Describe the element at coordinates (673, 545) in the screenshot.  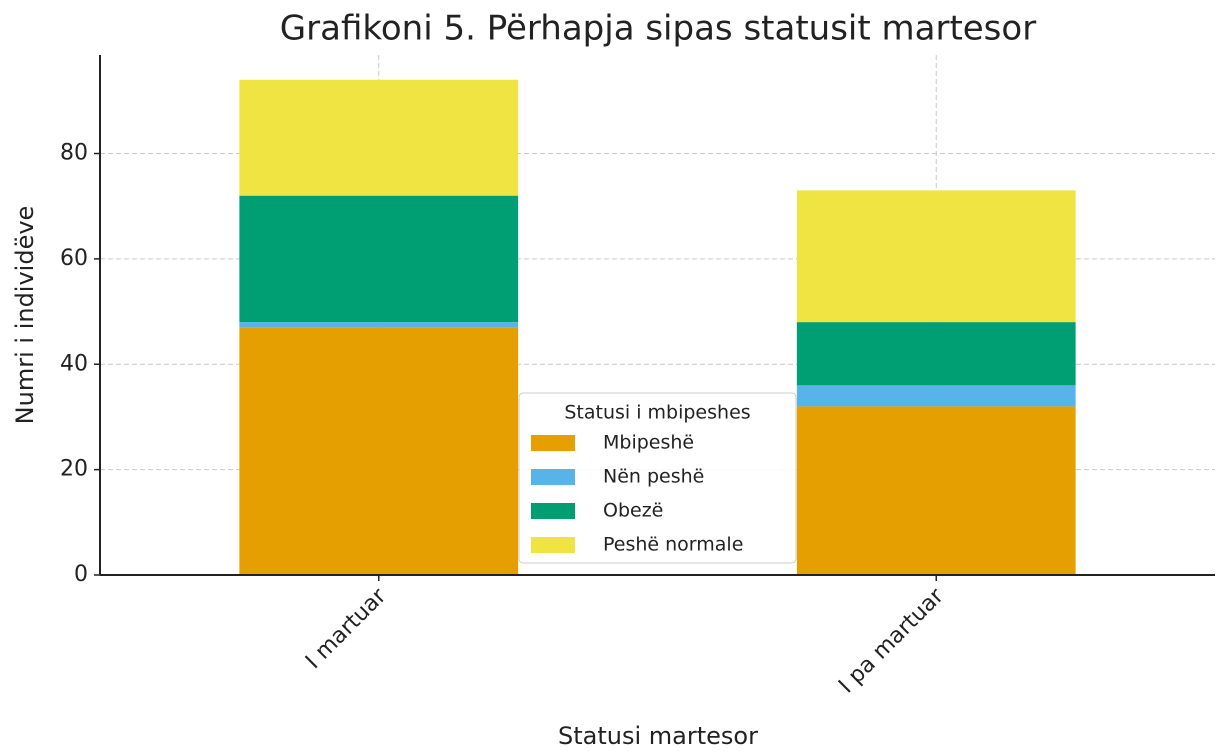
I see `legend-label: Peshë normale` at that location.